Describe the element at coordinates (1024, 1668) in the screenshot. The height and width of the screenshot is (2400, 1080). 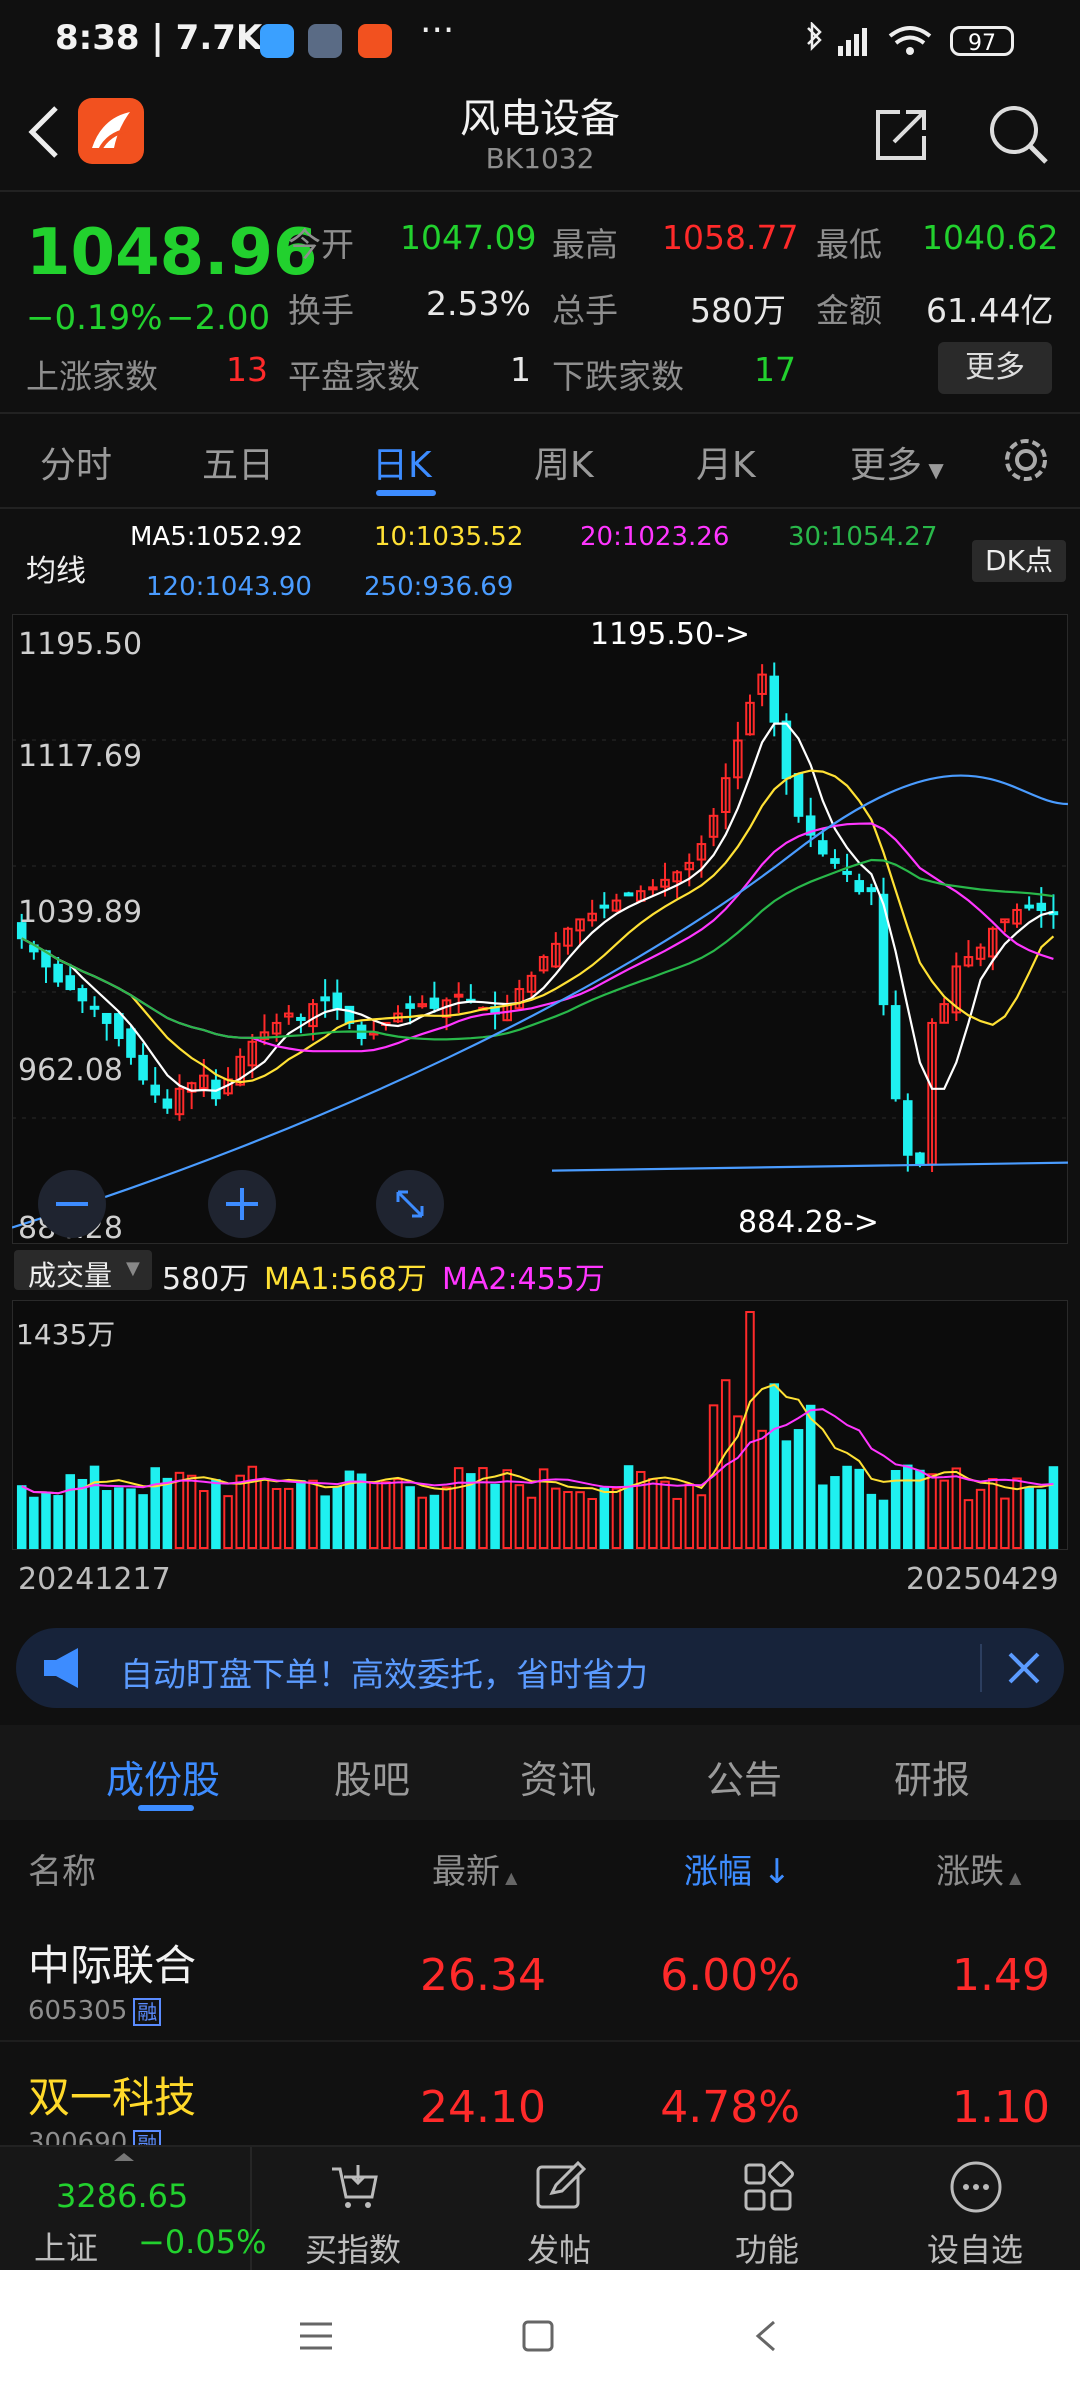
I see `close-icon` at that location.